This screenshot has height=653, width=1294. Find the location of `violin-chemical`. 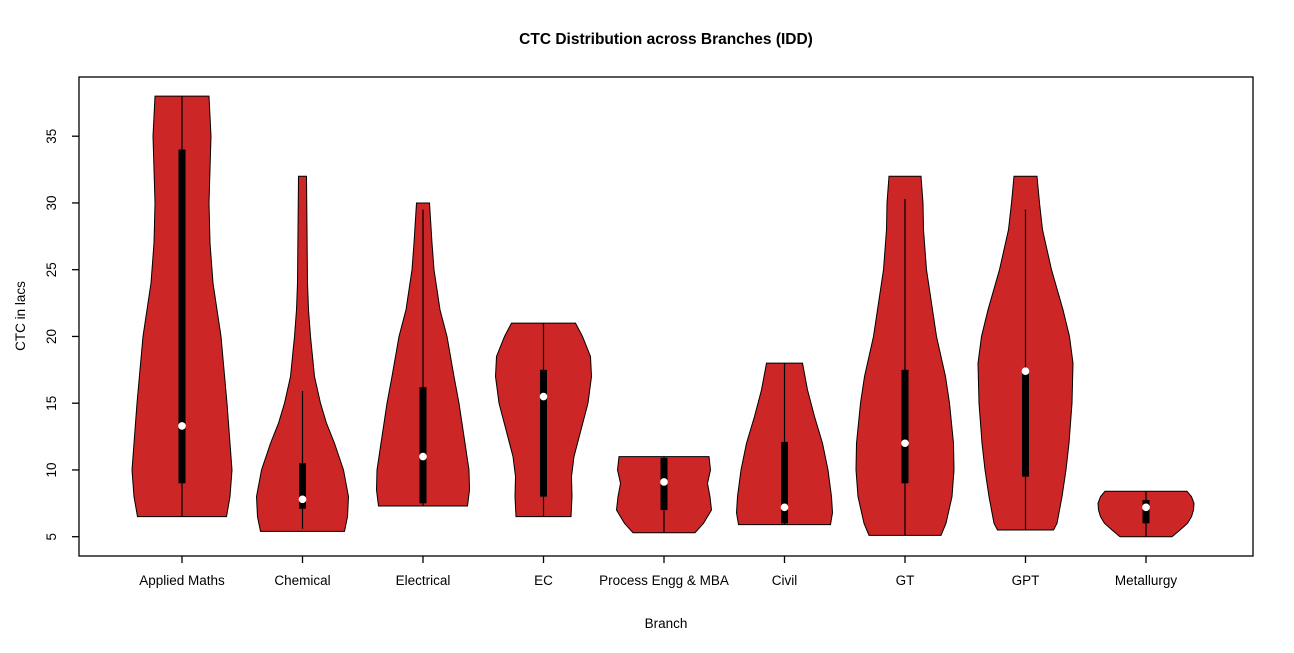

violin-chemical is located at coordinates (302, 353).